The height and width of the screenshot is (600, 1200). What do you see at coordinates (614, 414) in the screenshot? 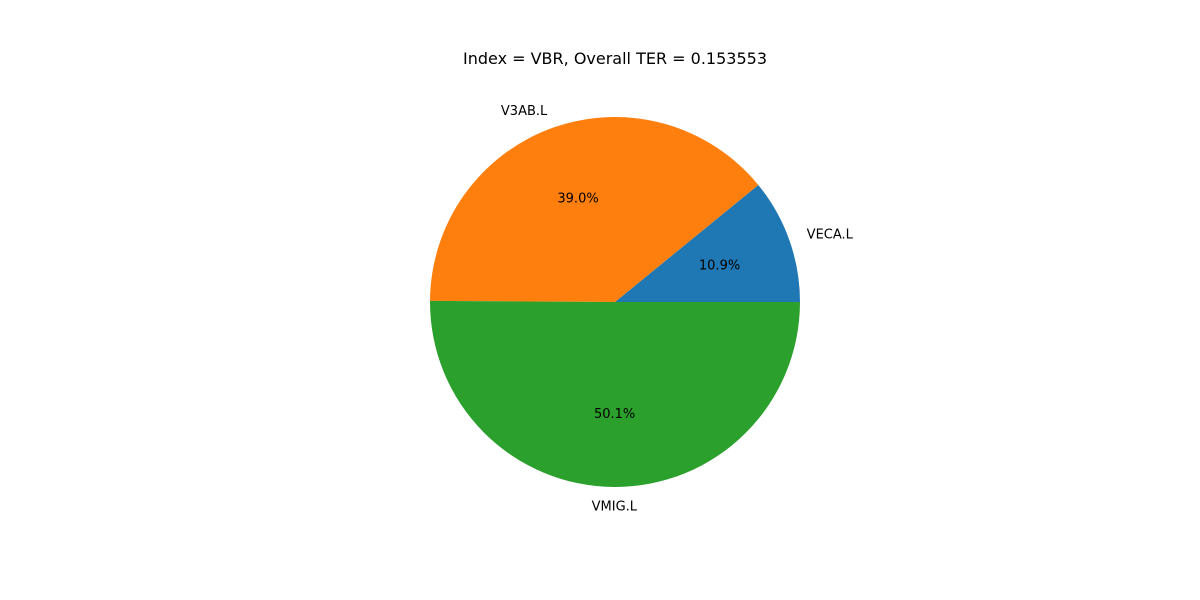
I see `slice-percent-label: 50.1%` at bounding box center [614, 414].